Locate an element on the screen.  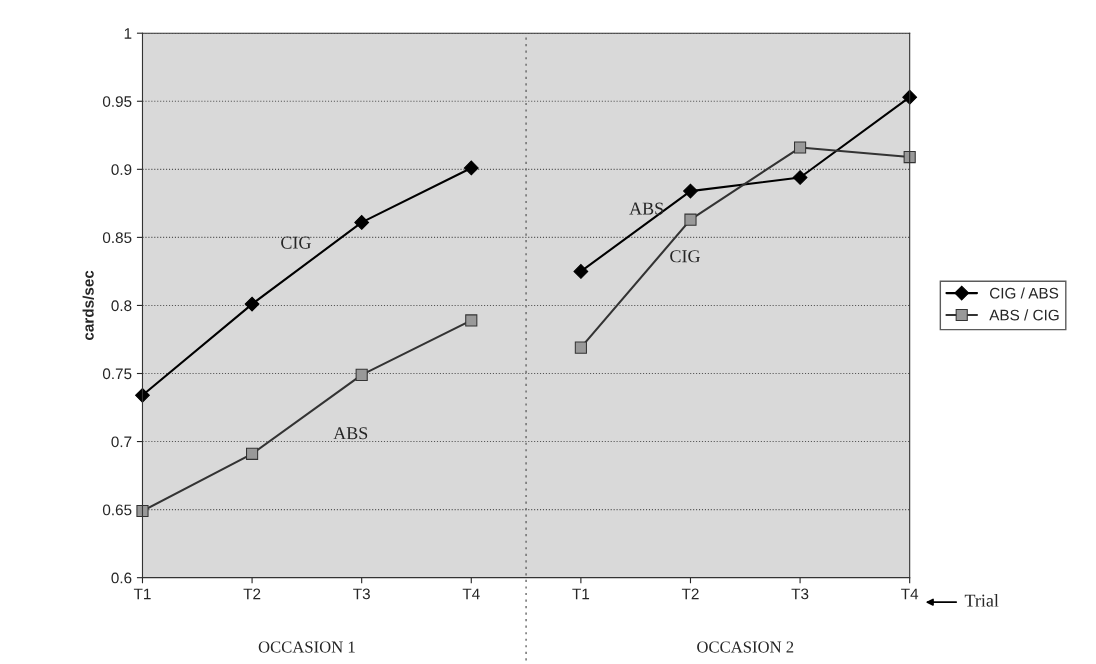
y-tick-label: 0.65 is located at coordinates (117, 510).